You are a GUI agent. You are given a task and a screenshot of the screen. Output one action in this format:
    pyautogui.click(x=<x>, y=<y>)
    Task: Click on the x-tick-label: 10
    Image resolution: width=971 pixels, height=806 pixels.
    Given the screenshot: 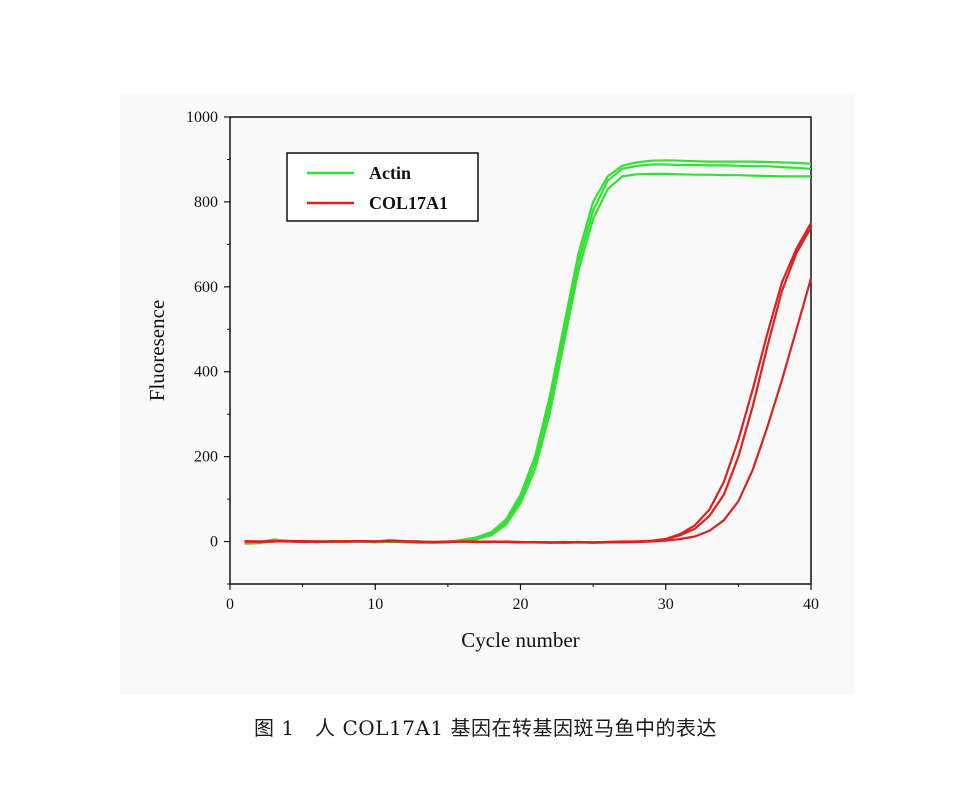 What is the action you would take?
    pyautogui.click(x=375, y=604)
    